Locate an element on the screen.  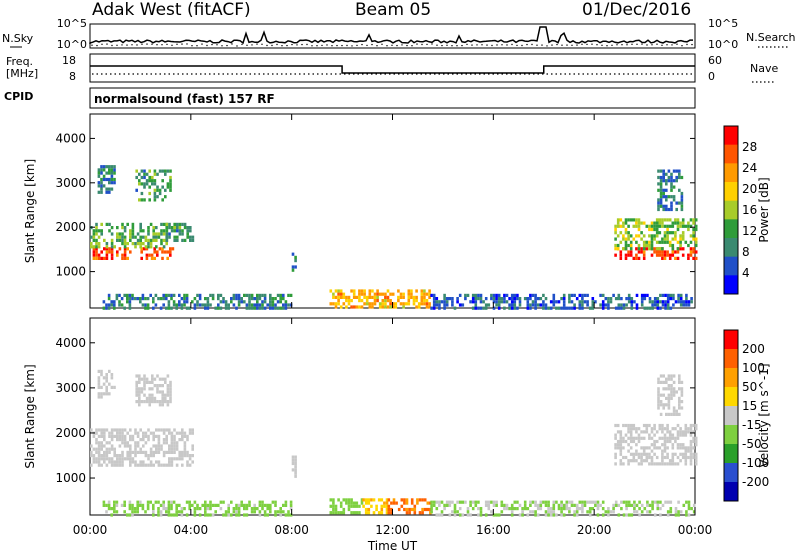
colorbar-tick-label: 15 is located at coordinates (749, 406).